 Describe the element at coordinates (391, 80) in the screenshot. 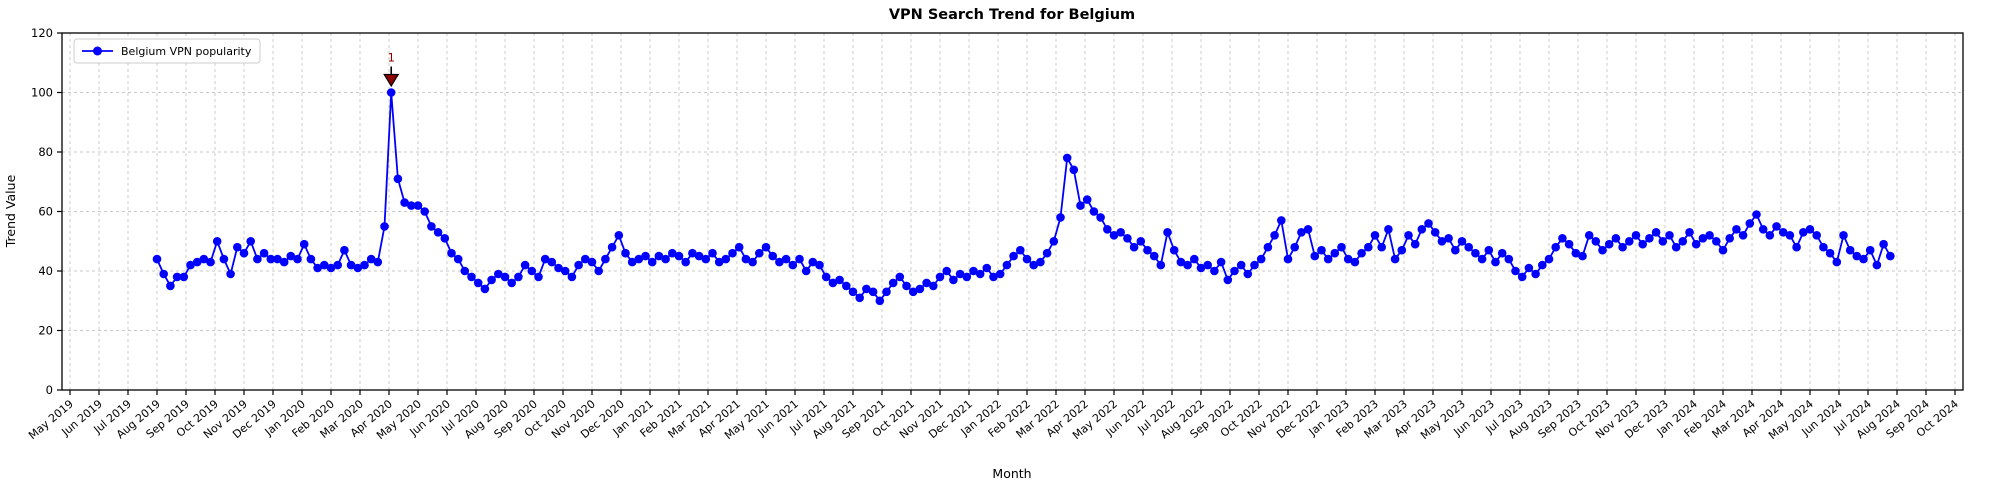

I see `annotation-triangle-down-icon` at that location.